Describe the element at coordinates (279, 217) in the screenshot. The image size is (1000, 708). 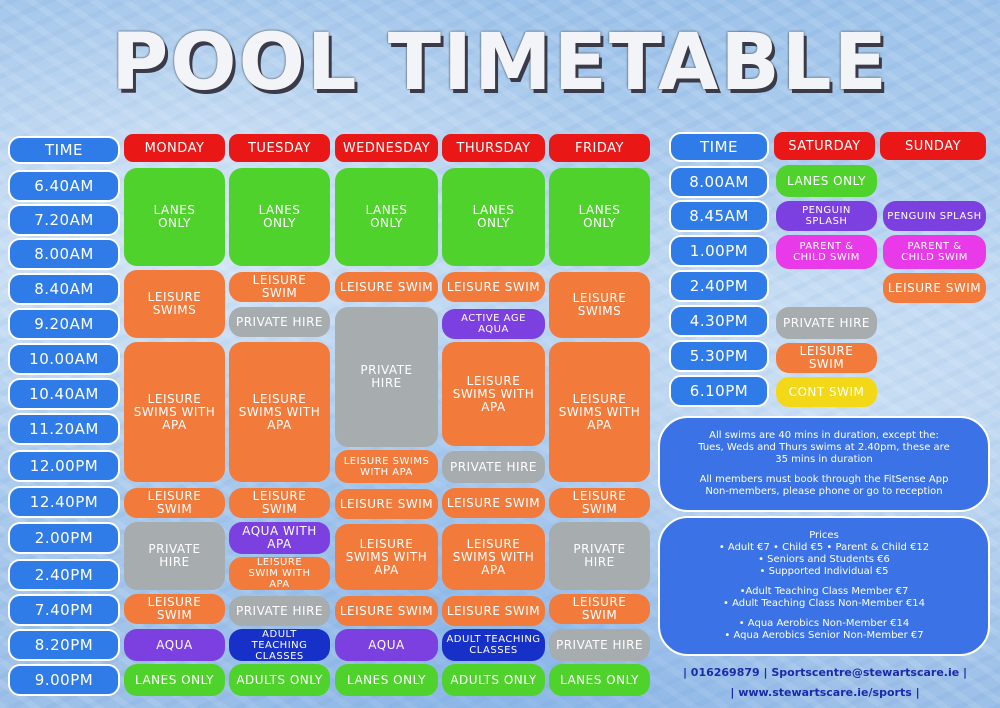
I see `tuesday-lanes-only: LANES ONLY` at that location.